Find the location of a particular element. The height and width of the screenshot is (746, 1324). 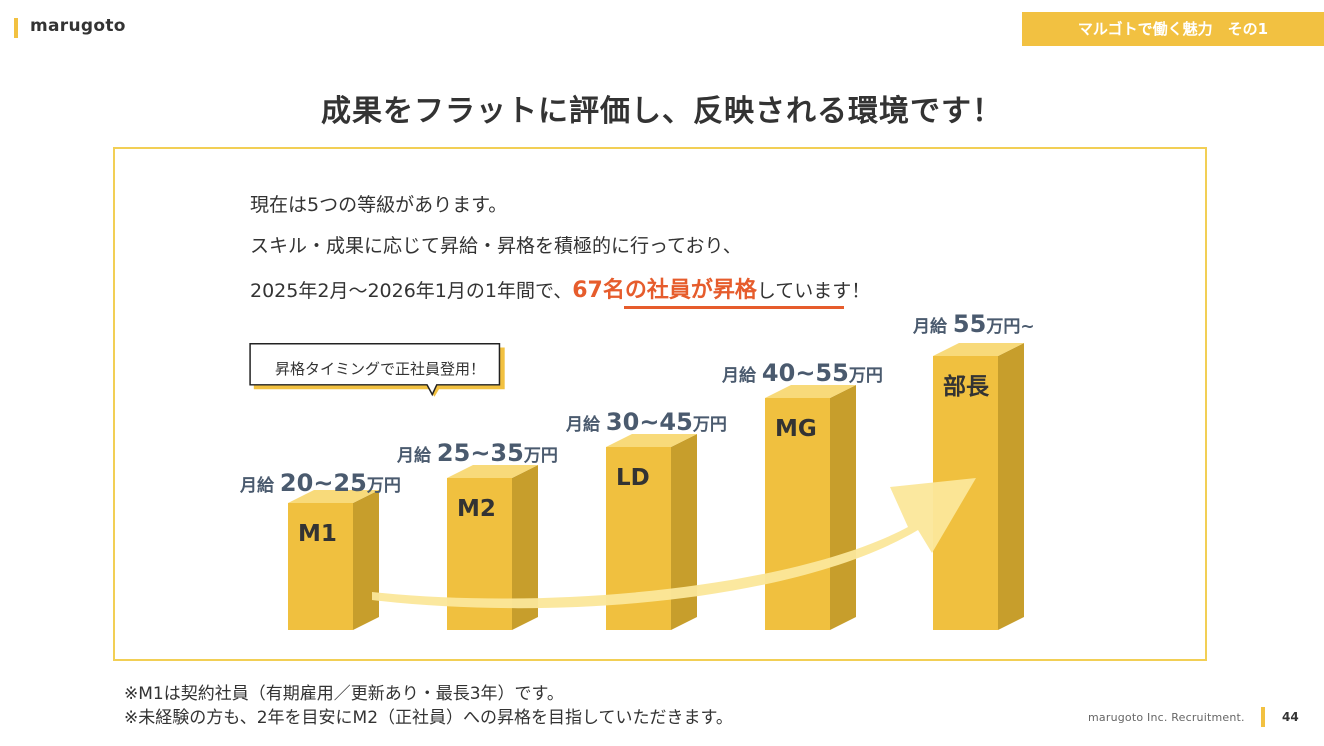

logo: marugoto is located at coordinates (78, 26).